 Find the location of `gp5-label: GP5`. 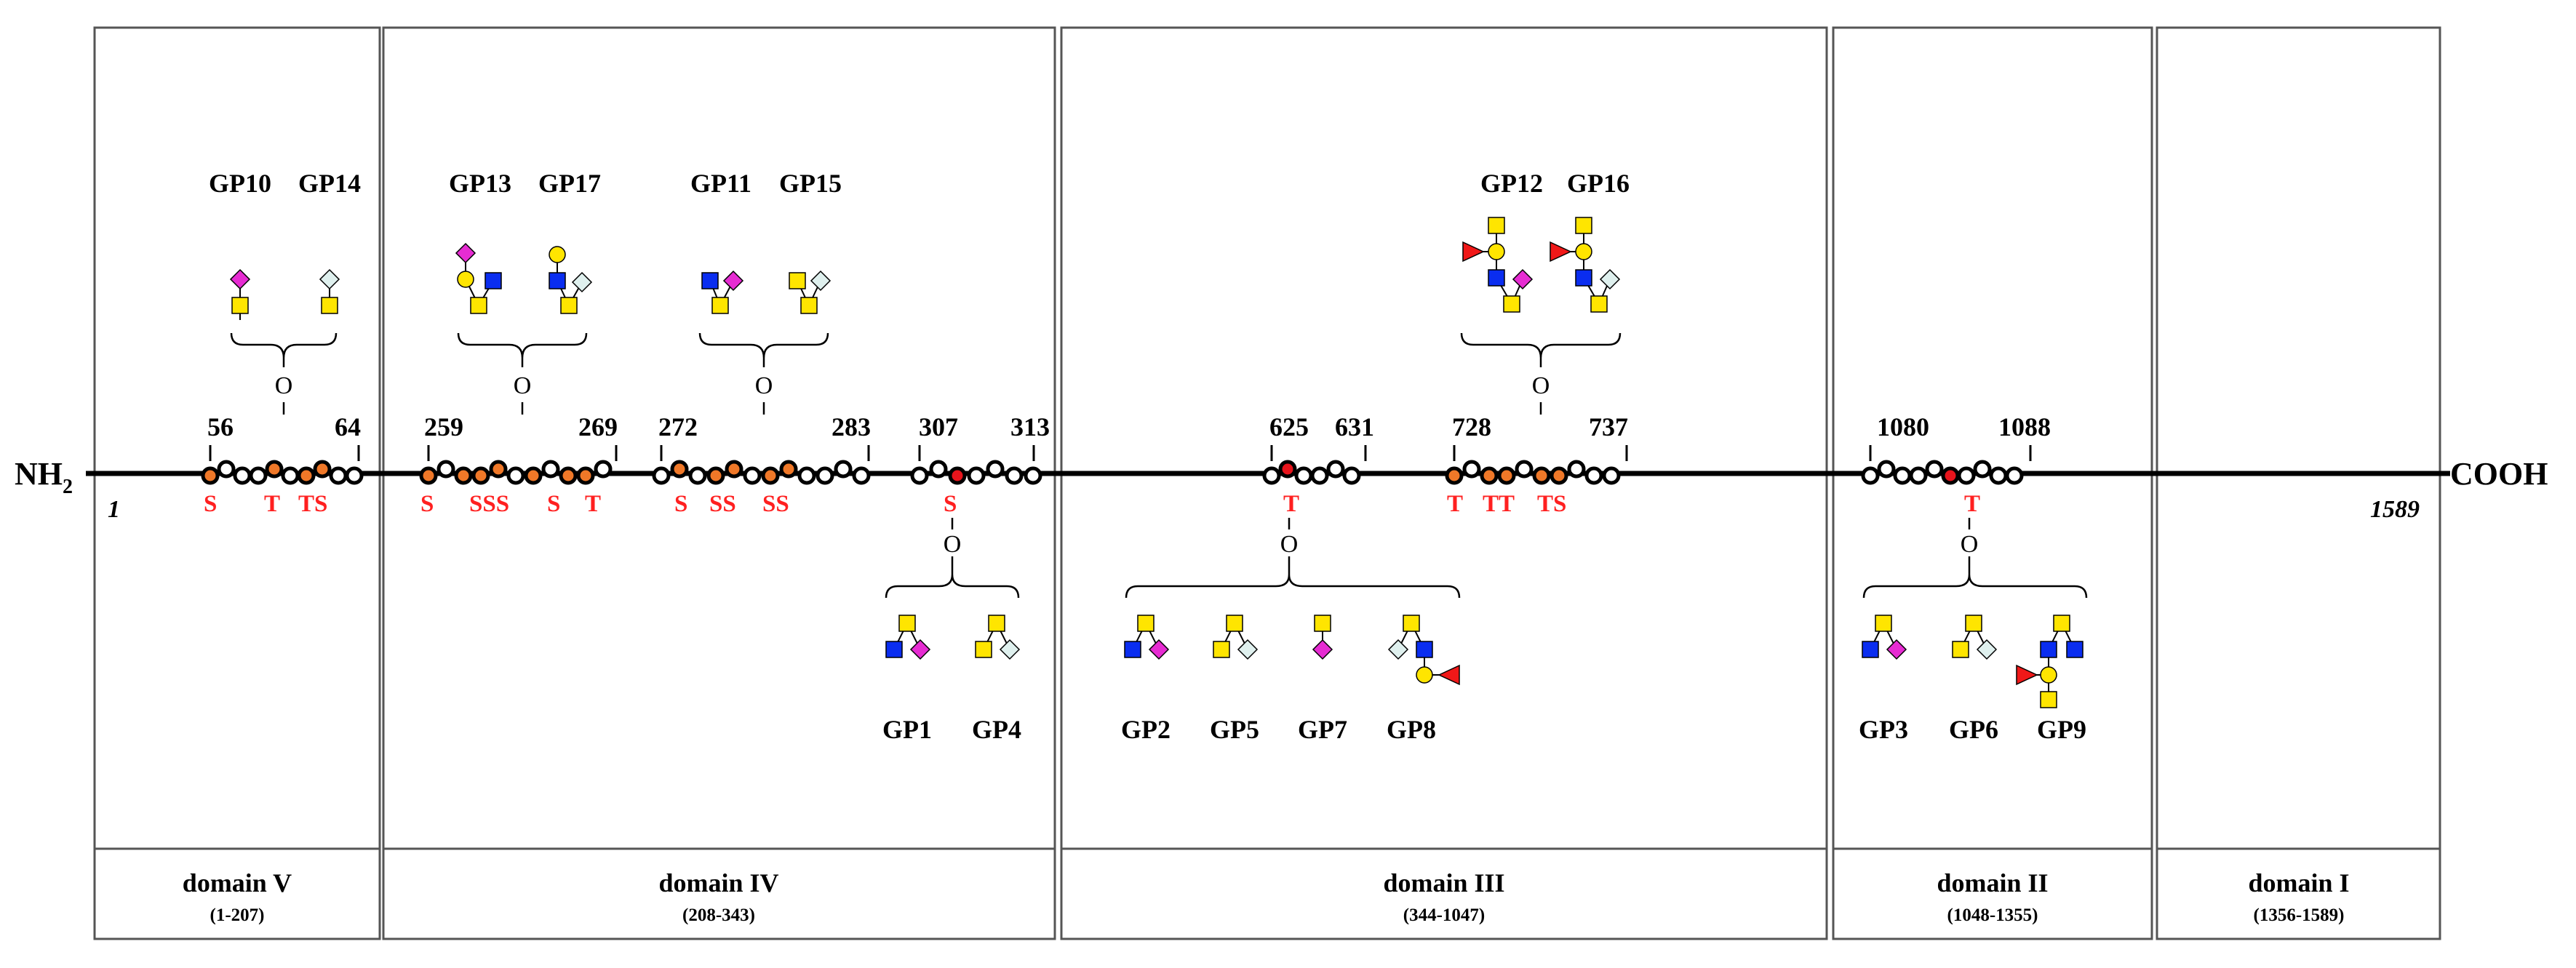

gp5-label: GP5 is located at coordinates (1234, 729).